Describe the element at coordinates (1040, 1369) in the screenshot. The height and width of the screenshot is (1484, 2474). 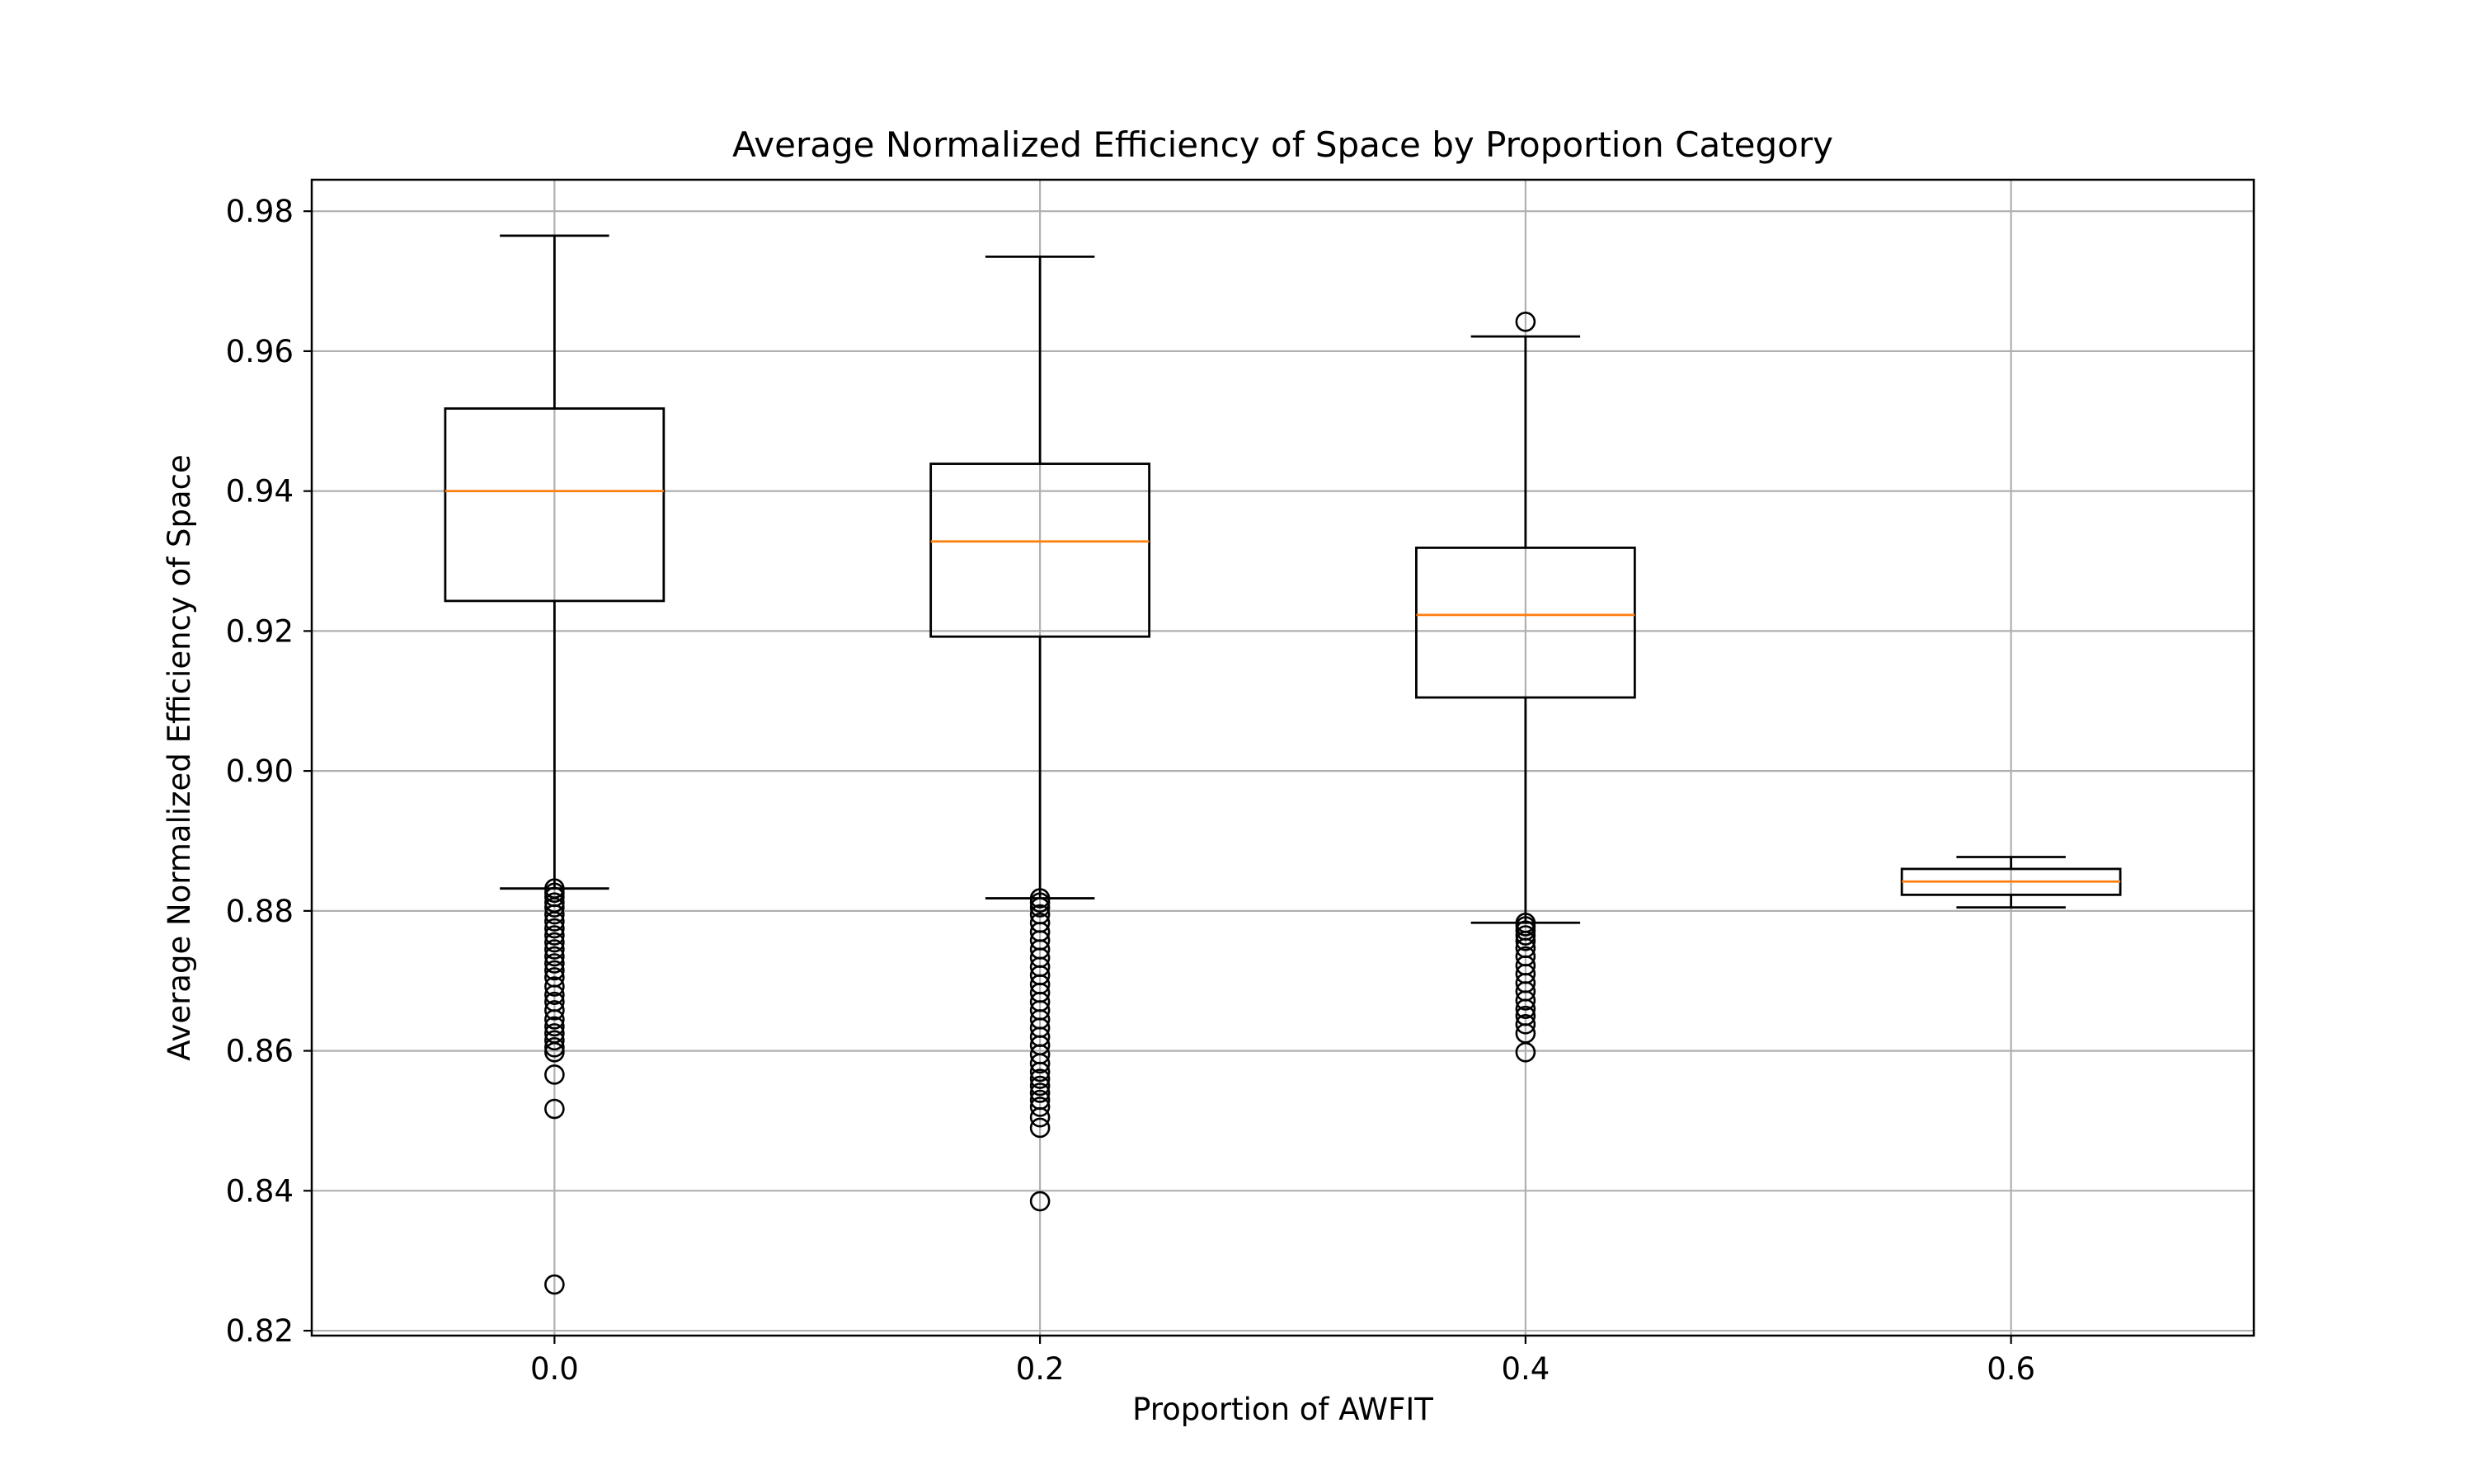
I see `x-tick-label: 0.2` at that location.